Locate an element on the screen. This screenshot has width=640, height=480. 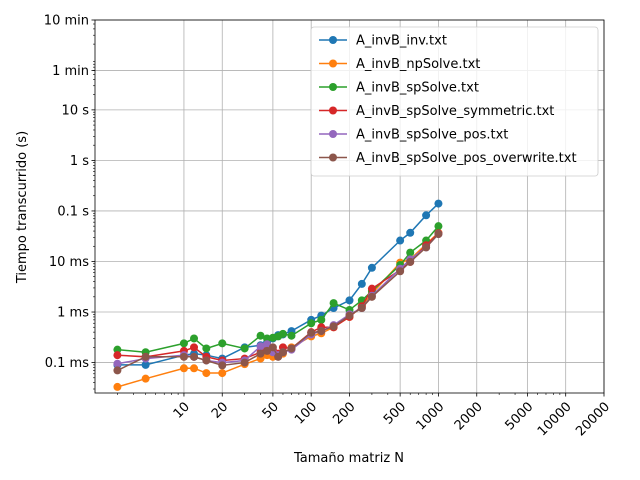
legend-box is located at coordinates (454, 101).